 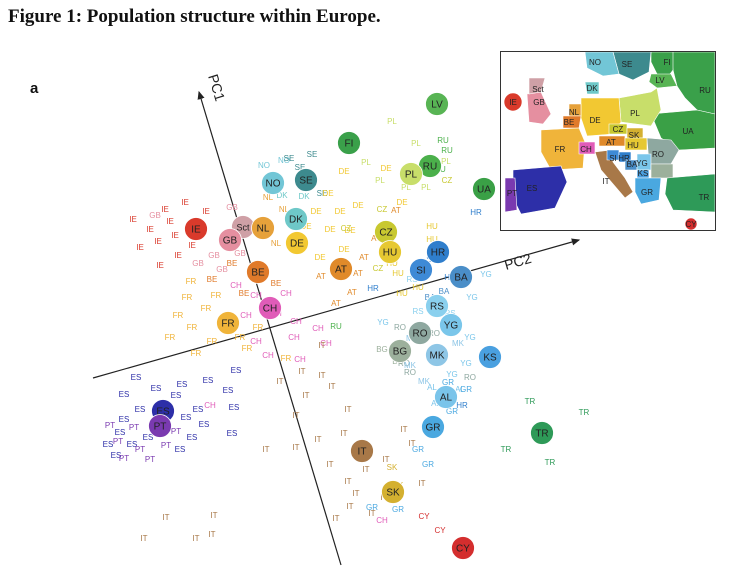 I want to click on inset-label-ch: CH, so click(x=586, y=149).